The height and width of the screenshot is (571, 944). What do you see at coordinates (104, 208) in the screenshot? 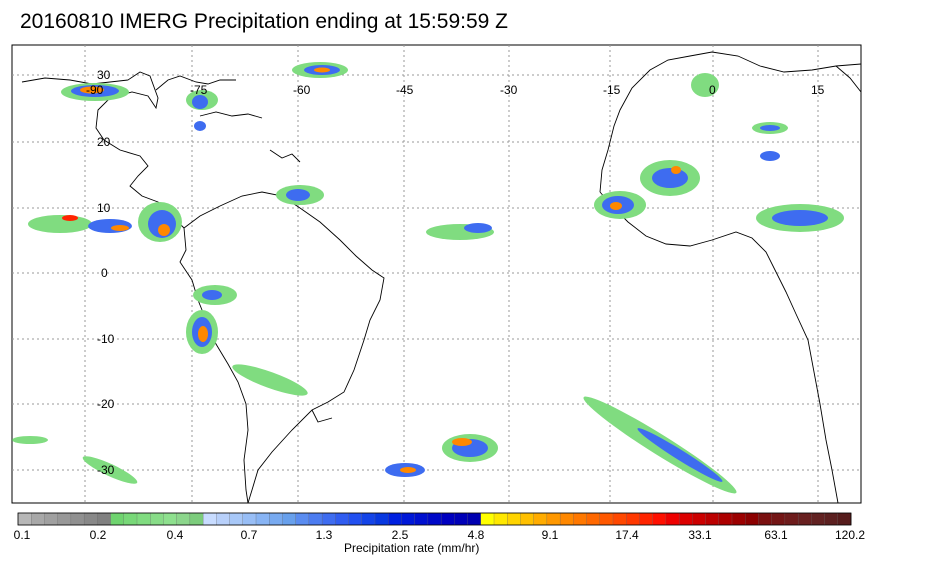
I see `lat-label-10: 10` at bounding box center [104, 208].